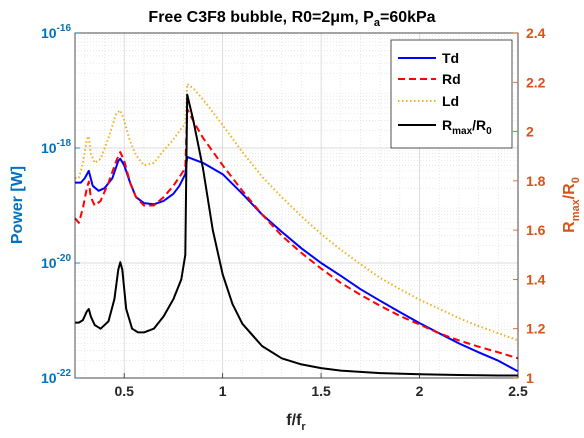 The width and height of the screenshot is (584, 438). What do you see at coordinates (56, 147) in the screenshot?
I see `y-left-tick-label: 10-18` at bounding box center [56, 147].